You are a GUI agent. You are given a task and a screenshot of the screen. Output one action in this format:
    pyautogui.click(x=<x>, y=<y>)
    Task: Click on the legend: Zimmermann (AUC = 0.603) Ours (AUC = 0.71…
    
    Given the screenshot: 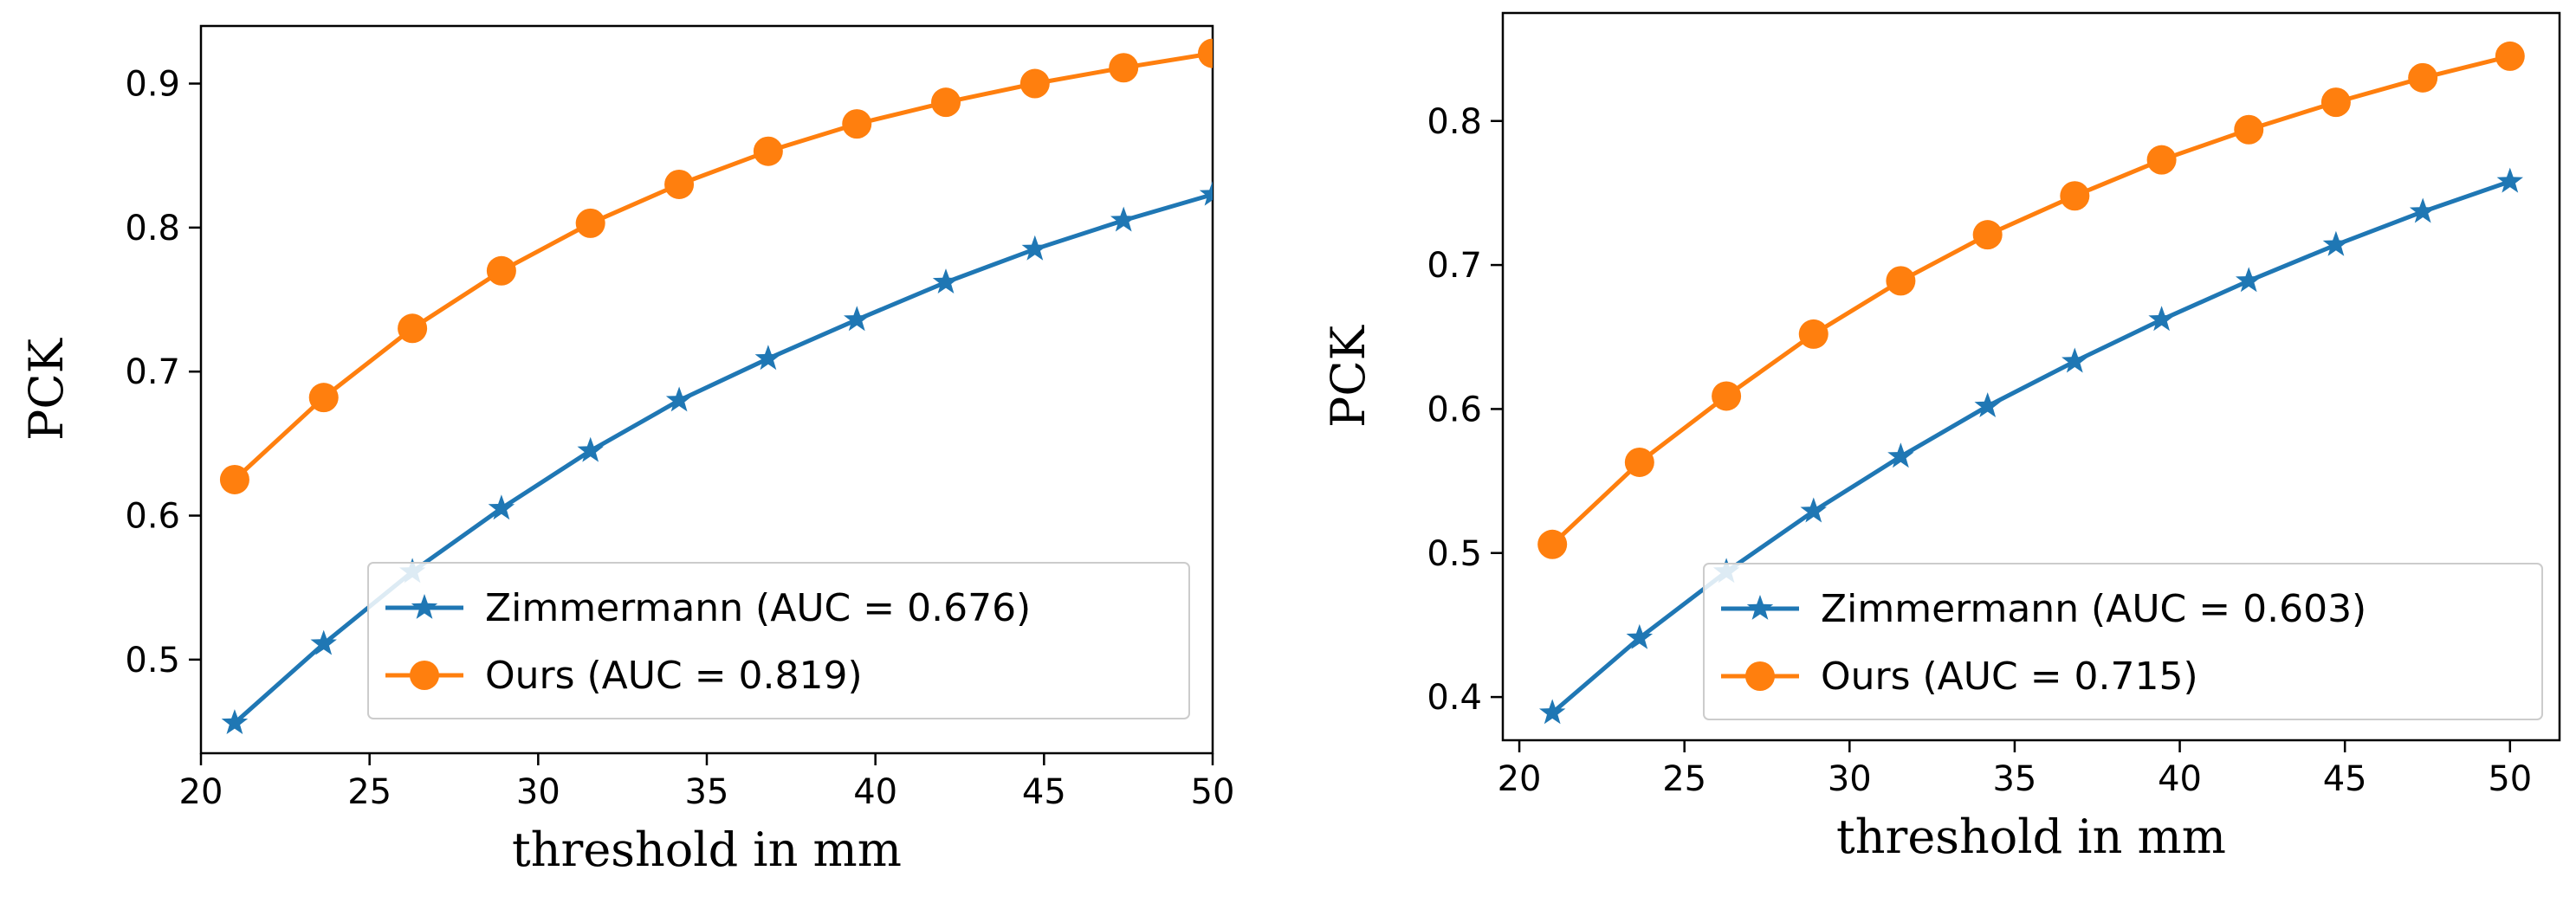 What is the action you would take?
    pyautogui.click(x=2123, y=641)
    